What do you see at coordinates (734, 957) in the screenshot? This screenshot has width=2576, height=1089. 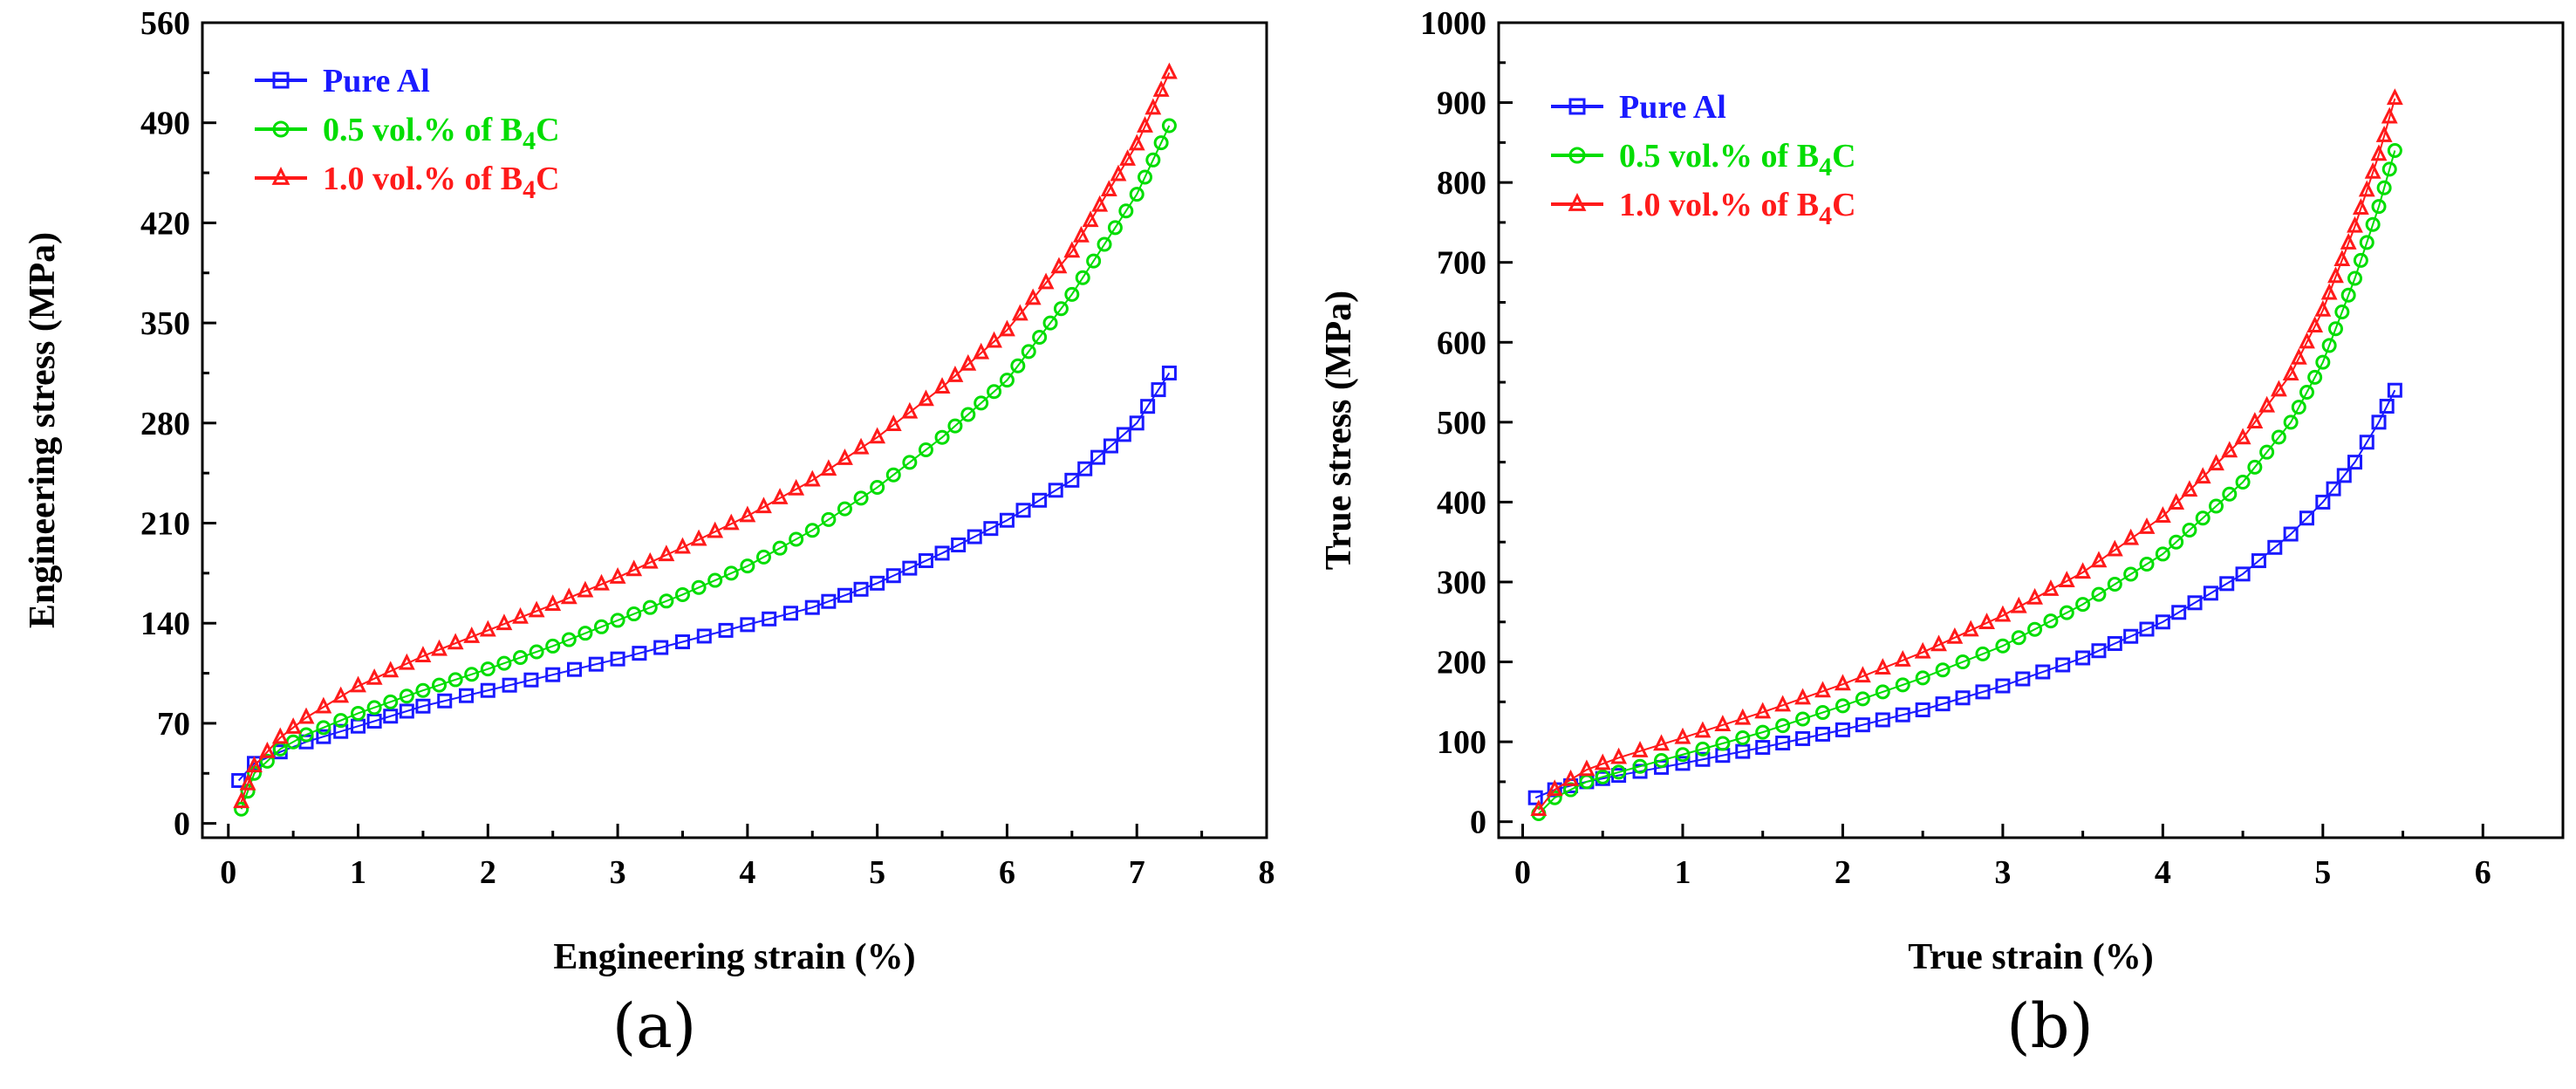 I see `x-axis-label: Engineering strain (%)` at bounding box center [734, 957].